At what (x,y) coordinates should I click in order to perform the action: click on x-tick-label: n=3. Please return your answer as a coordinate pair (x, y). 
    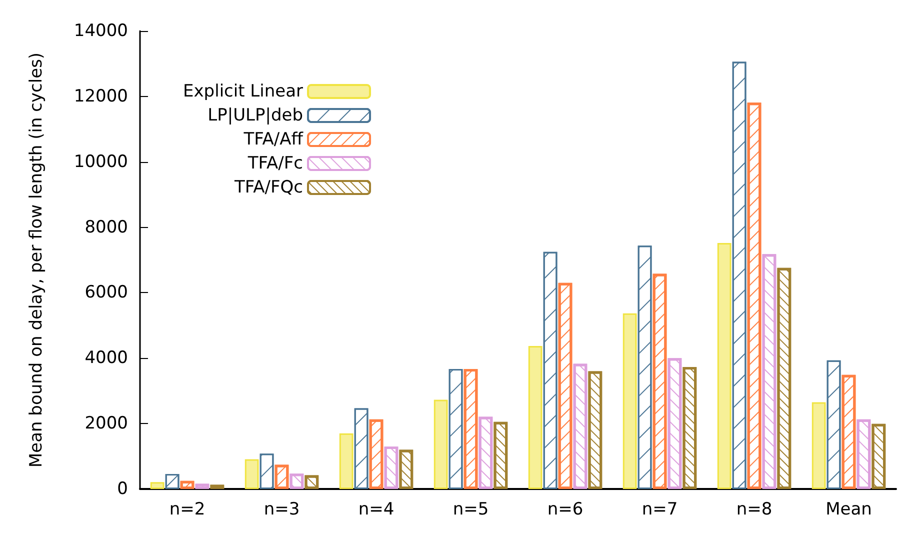
    Looking at the image, I should click on (282, 510).